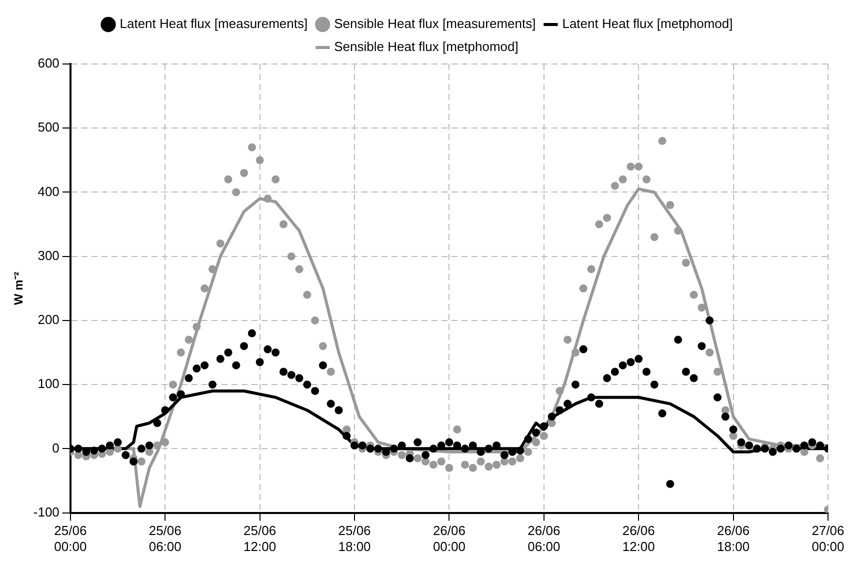 This screenshot has height=566, width=856. What do you see at coordinates (435, 24) in the screenshot?
I see `legend-label: Sensible Heat flux [measurements]` at bounding box center [435, 24].